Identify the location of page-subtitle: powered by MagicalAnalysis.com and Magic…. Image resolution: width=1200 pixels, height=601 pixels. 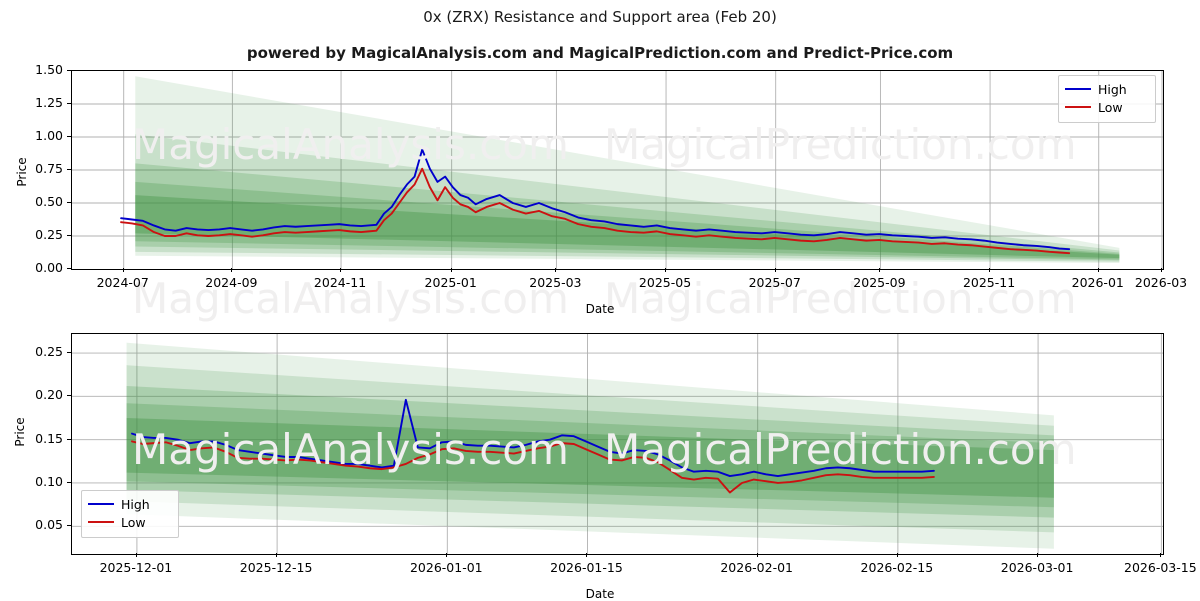
(600, 53).